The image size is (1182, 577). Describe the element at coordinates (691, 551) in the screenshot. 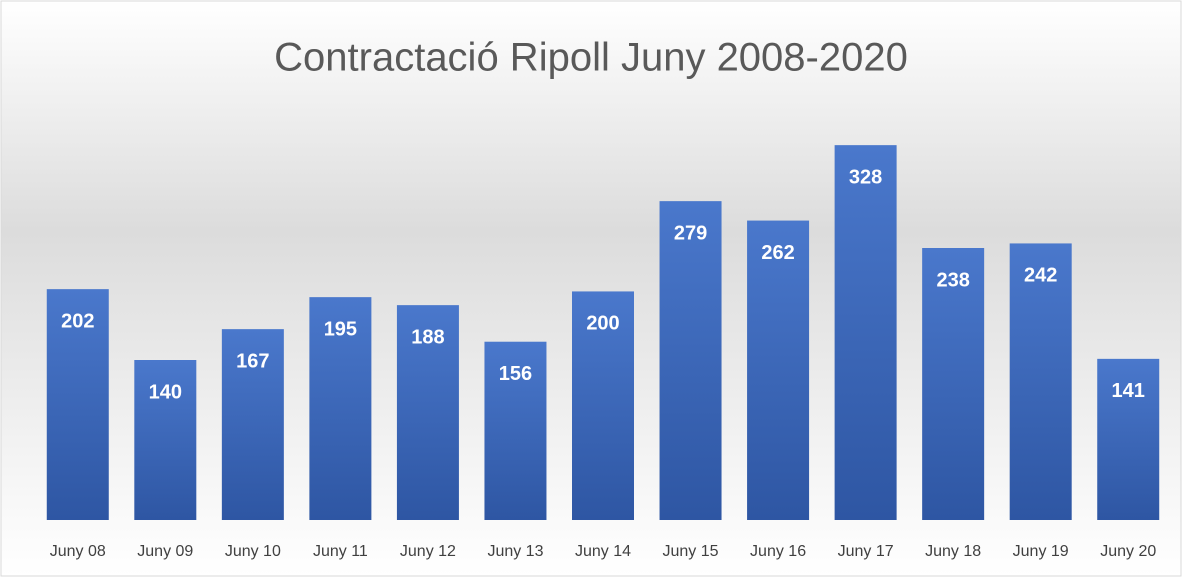

I see `x-tick-label: Juny 15` at that location.